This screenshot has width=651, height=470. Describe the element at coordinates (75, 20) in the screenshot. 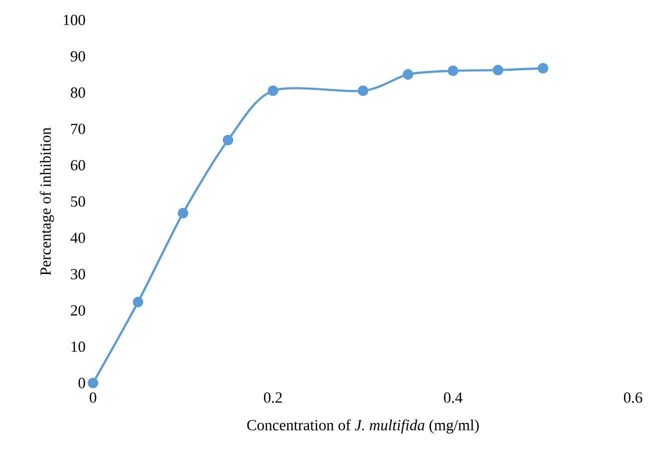

I see `y-tick-label: 100` at that location.